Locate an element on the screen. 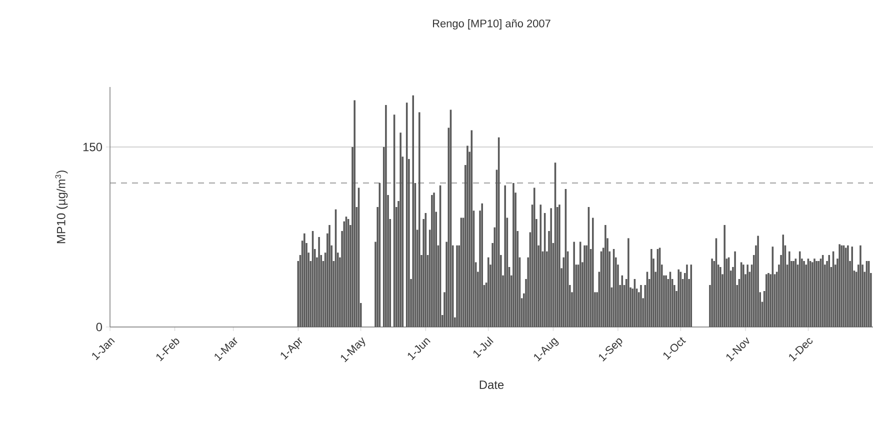  y-axis-title: MP10 (µg/m$^{3}$) is located at coordinates (61, 207).